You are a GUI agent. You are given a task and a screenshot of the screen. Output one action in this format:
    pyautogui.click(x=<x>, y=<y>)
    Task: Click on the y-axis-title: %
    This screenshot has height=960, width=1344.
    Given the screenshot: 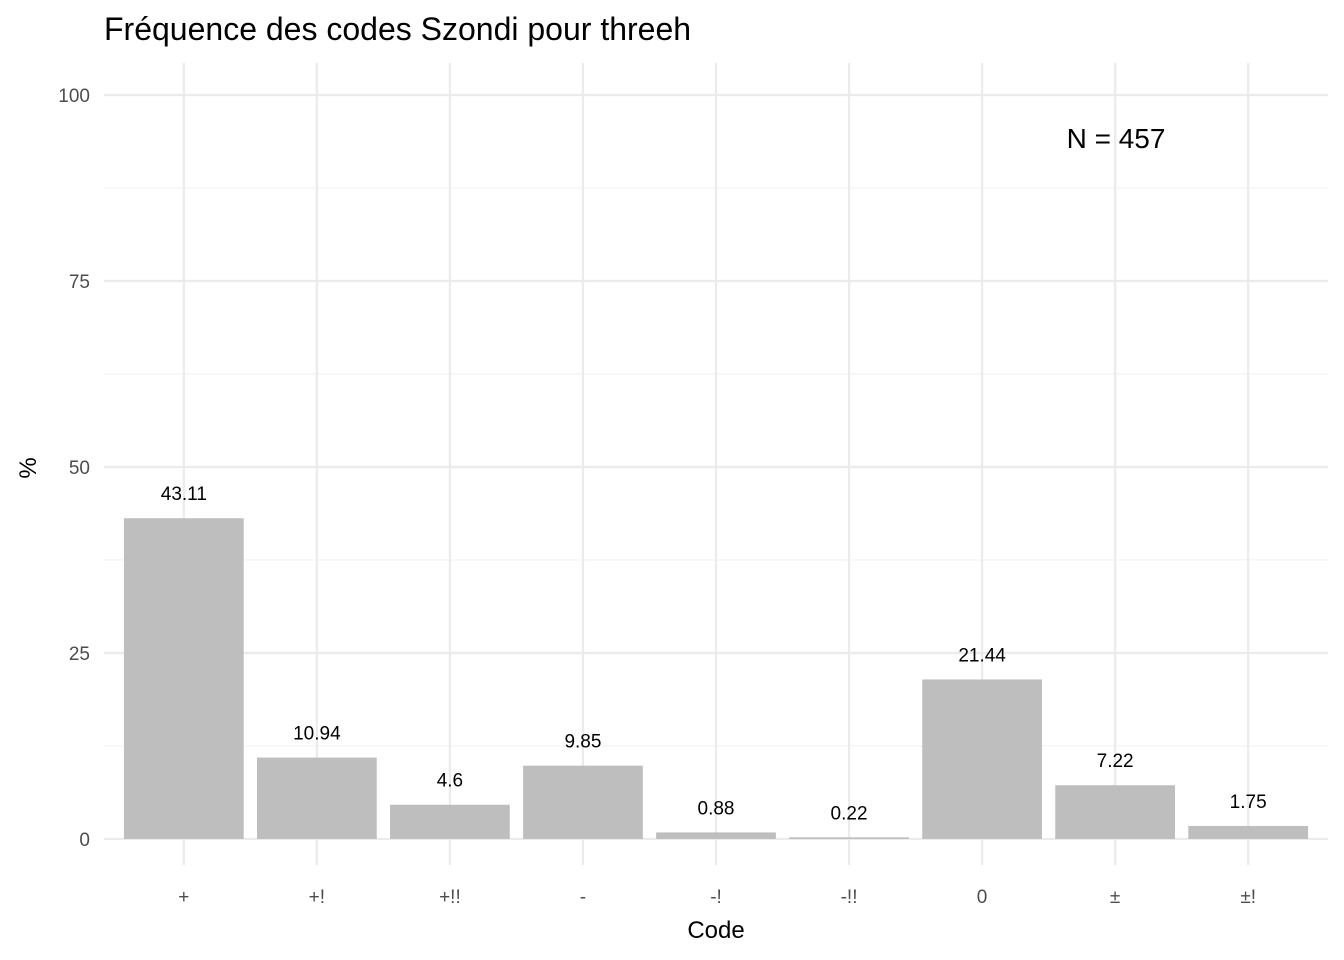 What is the action you would take?
    pyautogui.click(x=28, y=467)
    